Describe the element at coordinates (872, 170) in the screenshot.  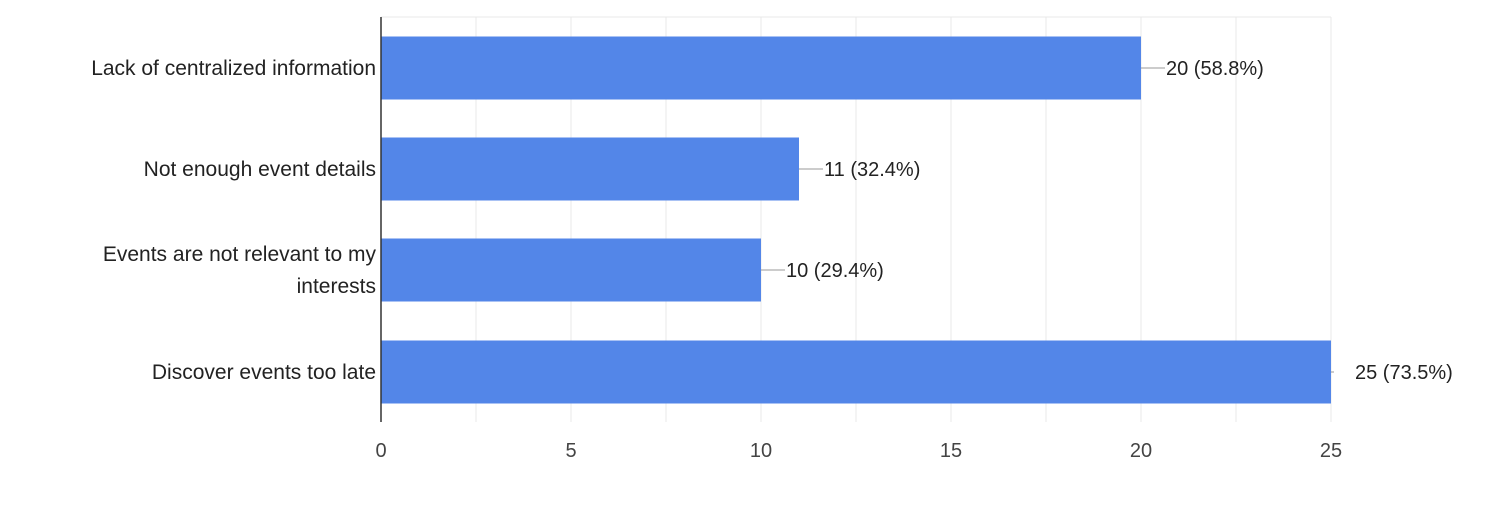
I see `data-label: 11 (32.4%)` at that location.